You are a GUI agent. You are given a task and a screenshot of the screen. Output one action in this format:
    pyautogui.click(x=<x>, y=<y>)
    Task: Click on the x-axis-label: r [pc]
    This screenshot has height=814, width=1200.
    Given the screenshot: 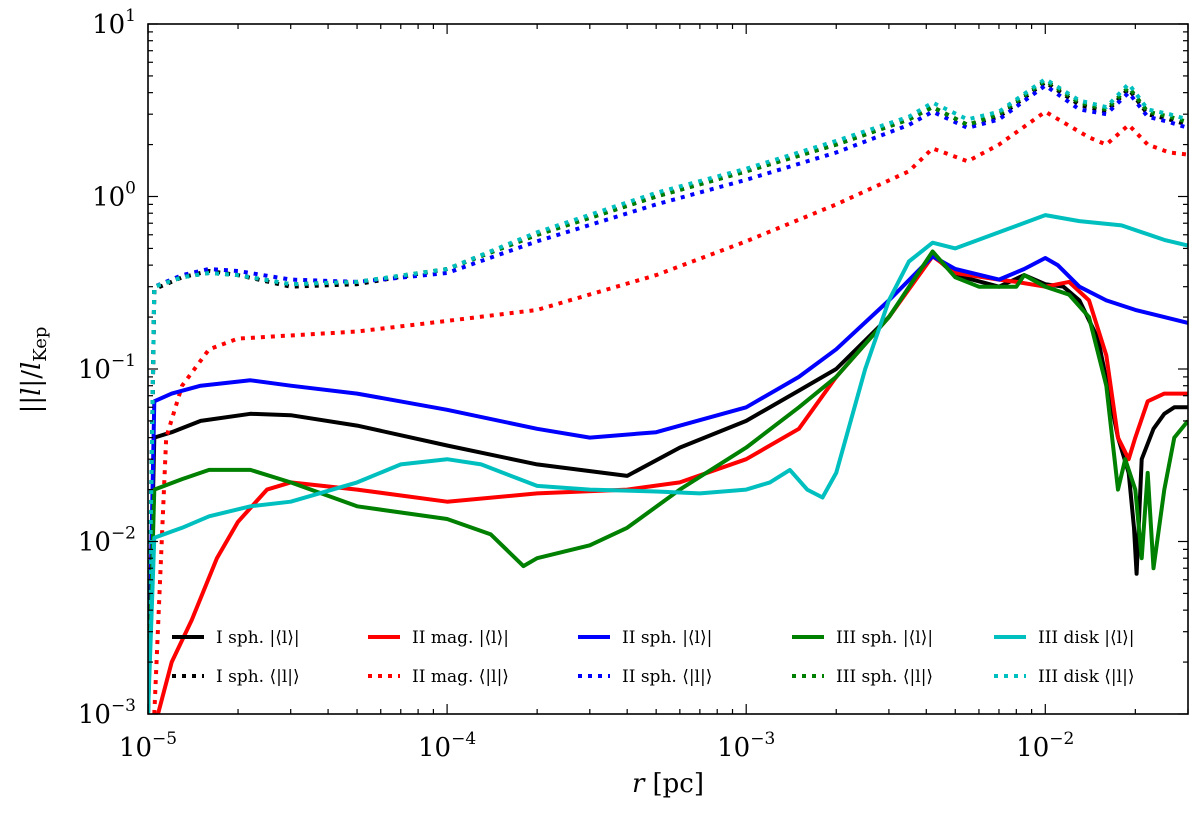 What is the action you would take?
    pyautogui.click(x=668, y=784)
    